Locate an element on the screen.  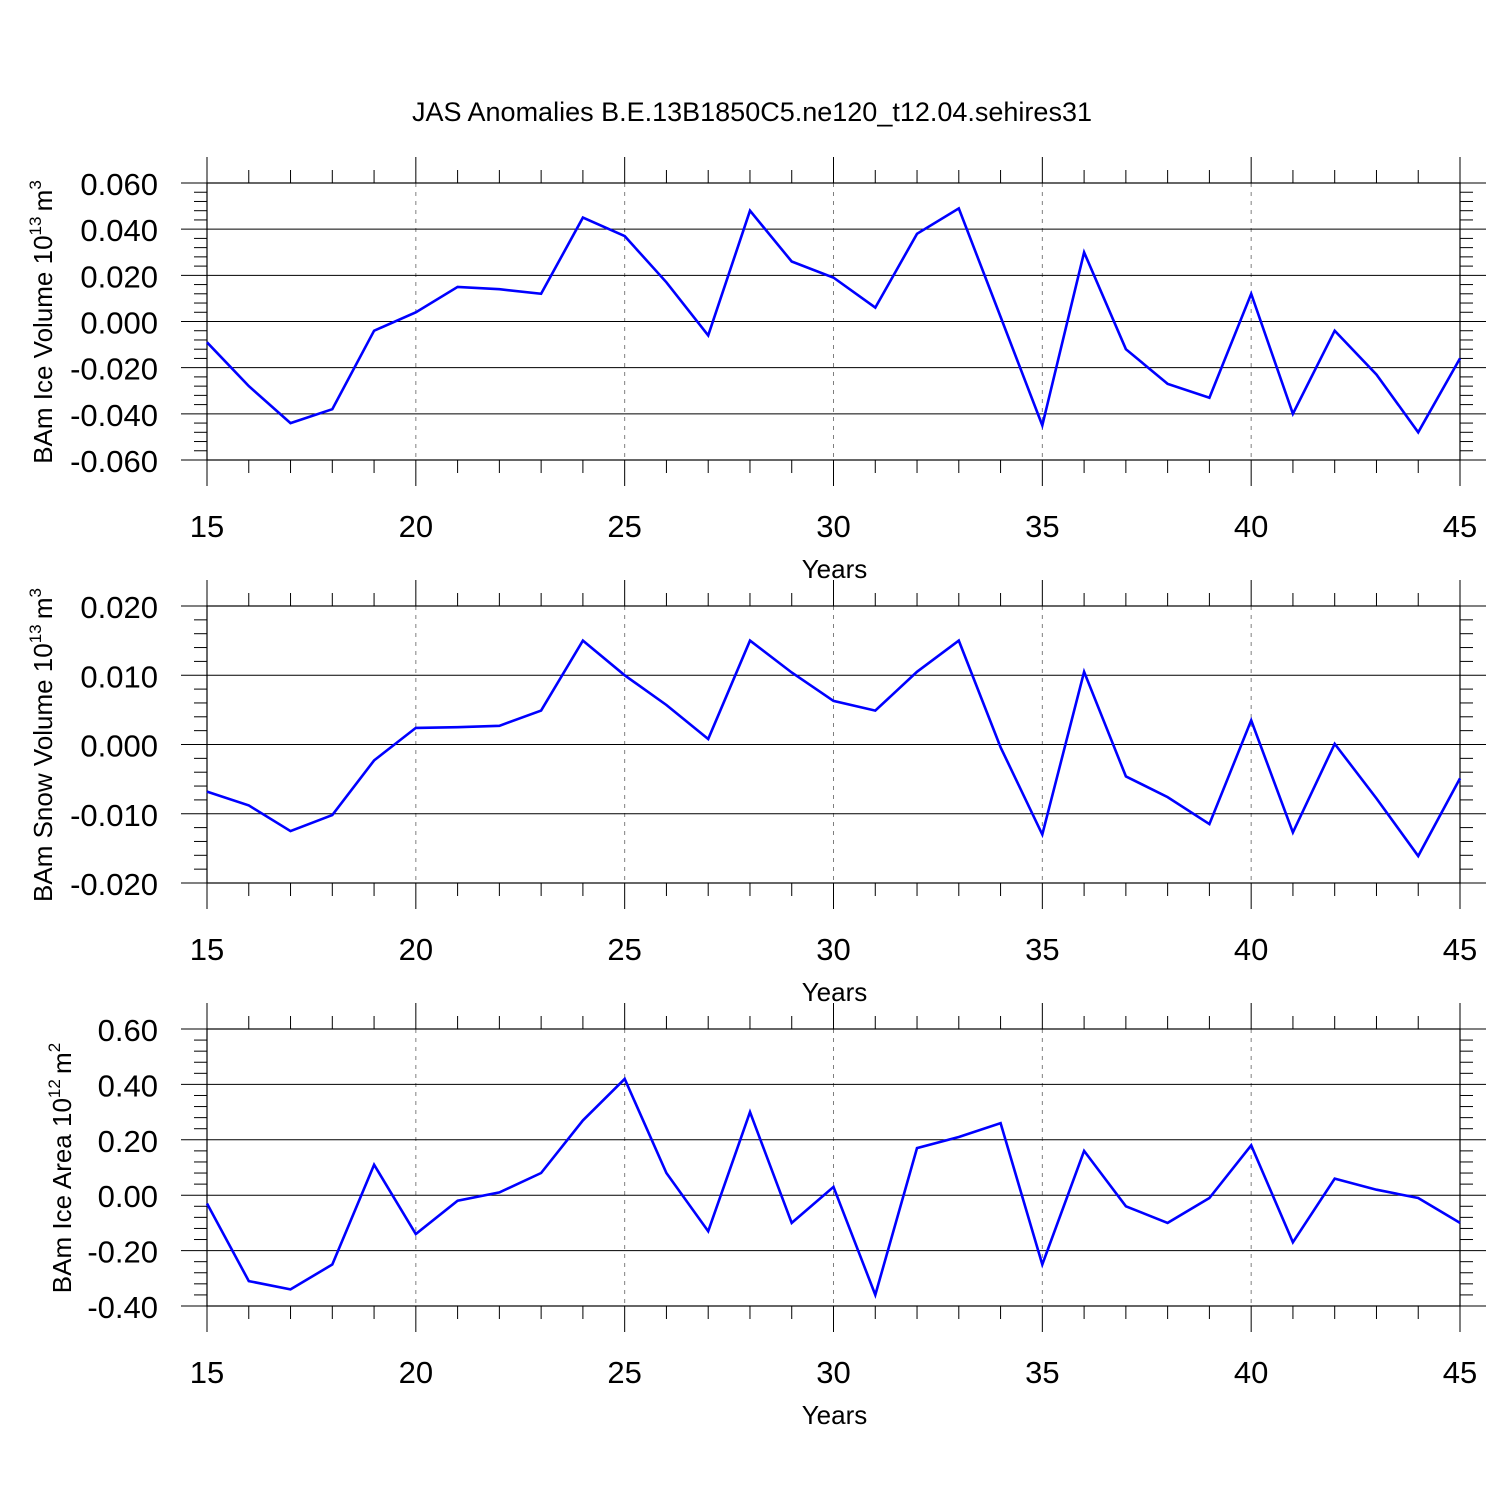
y-tick-label: -0.20 is located at coordinates (122, 1252).